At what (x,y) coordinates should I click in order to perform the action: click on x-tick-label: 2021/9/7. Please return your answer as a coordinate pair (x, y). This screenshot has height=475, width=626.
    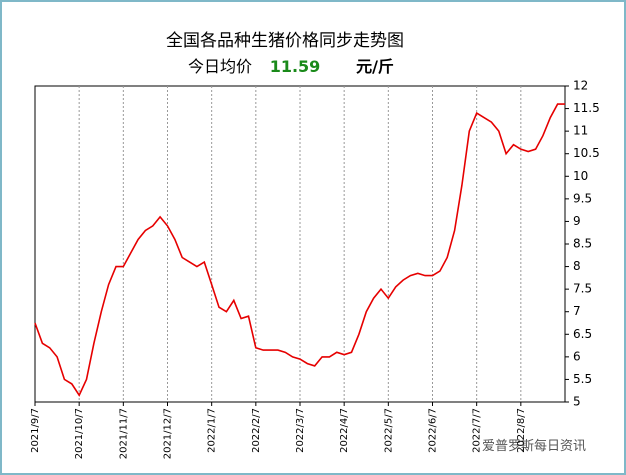
    Looking at the image, I should click on (35, 430).